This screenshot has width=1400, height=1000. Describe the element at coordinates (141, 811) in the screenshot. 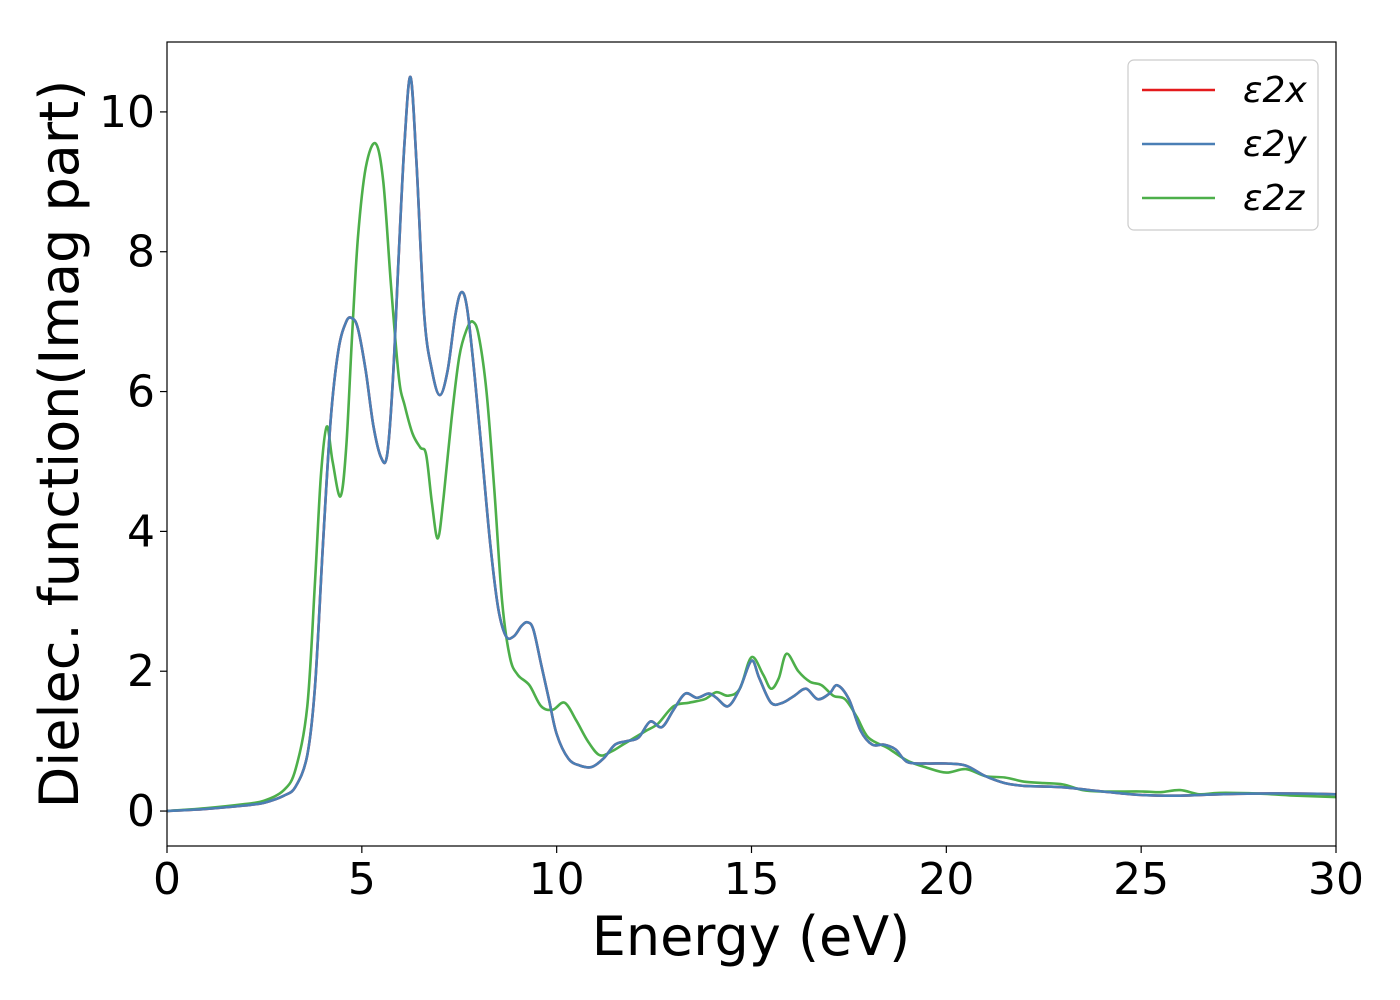

I see `y-tick-label: 0` at that location.